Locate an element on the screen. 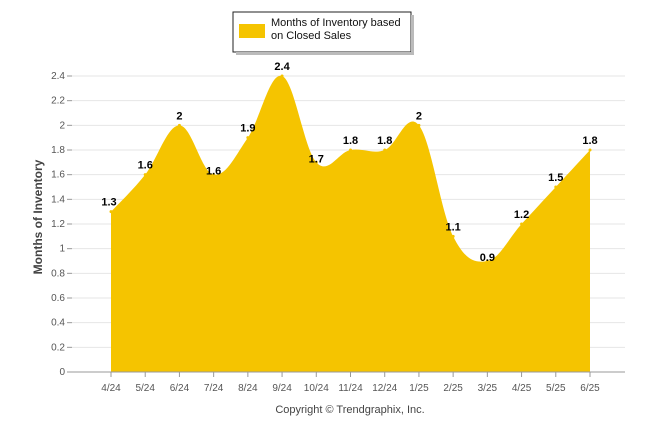 This screenshot has height=434, width=646. legend-shadow-bottom is located at coordinates (325, 53).